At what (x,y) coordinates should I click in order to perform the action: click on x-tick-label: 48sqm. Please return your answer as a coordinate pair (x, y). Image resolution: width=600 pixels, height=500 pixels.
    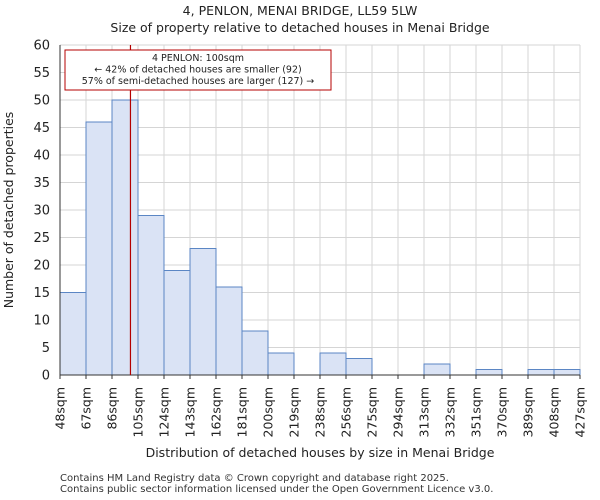
    Looking at the image, I should click on (60, 408).